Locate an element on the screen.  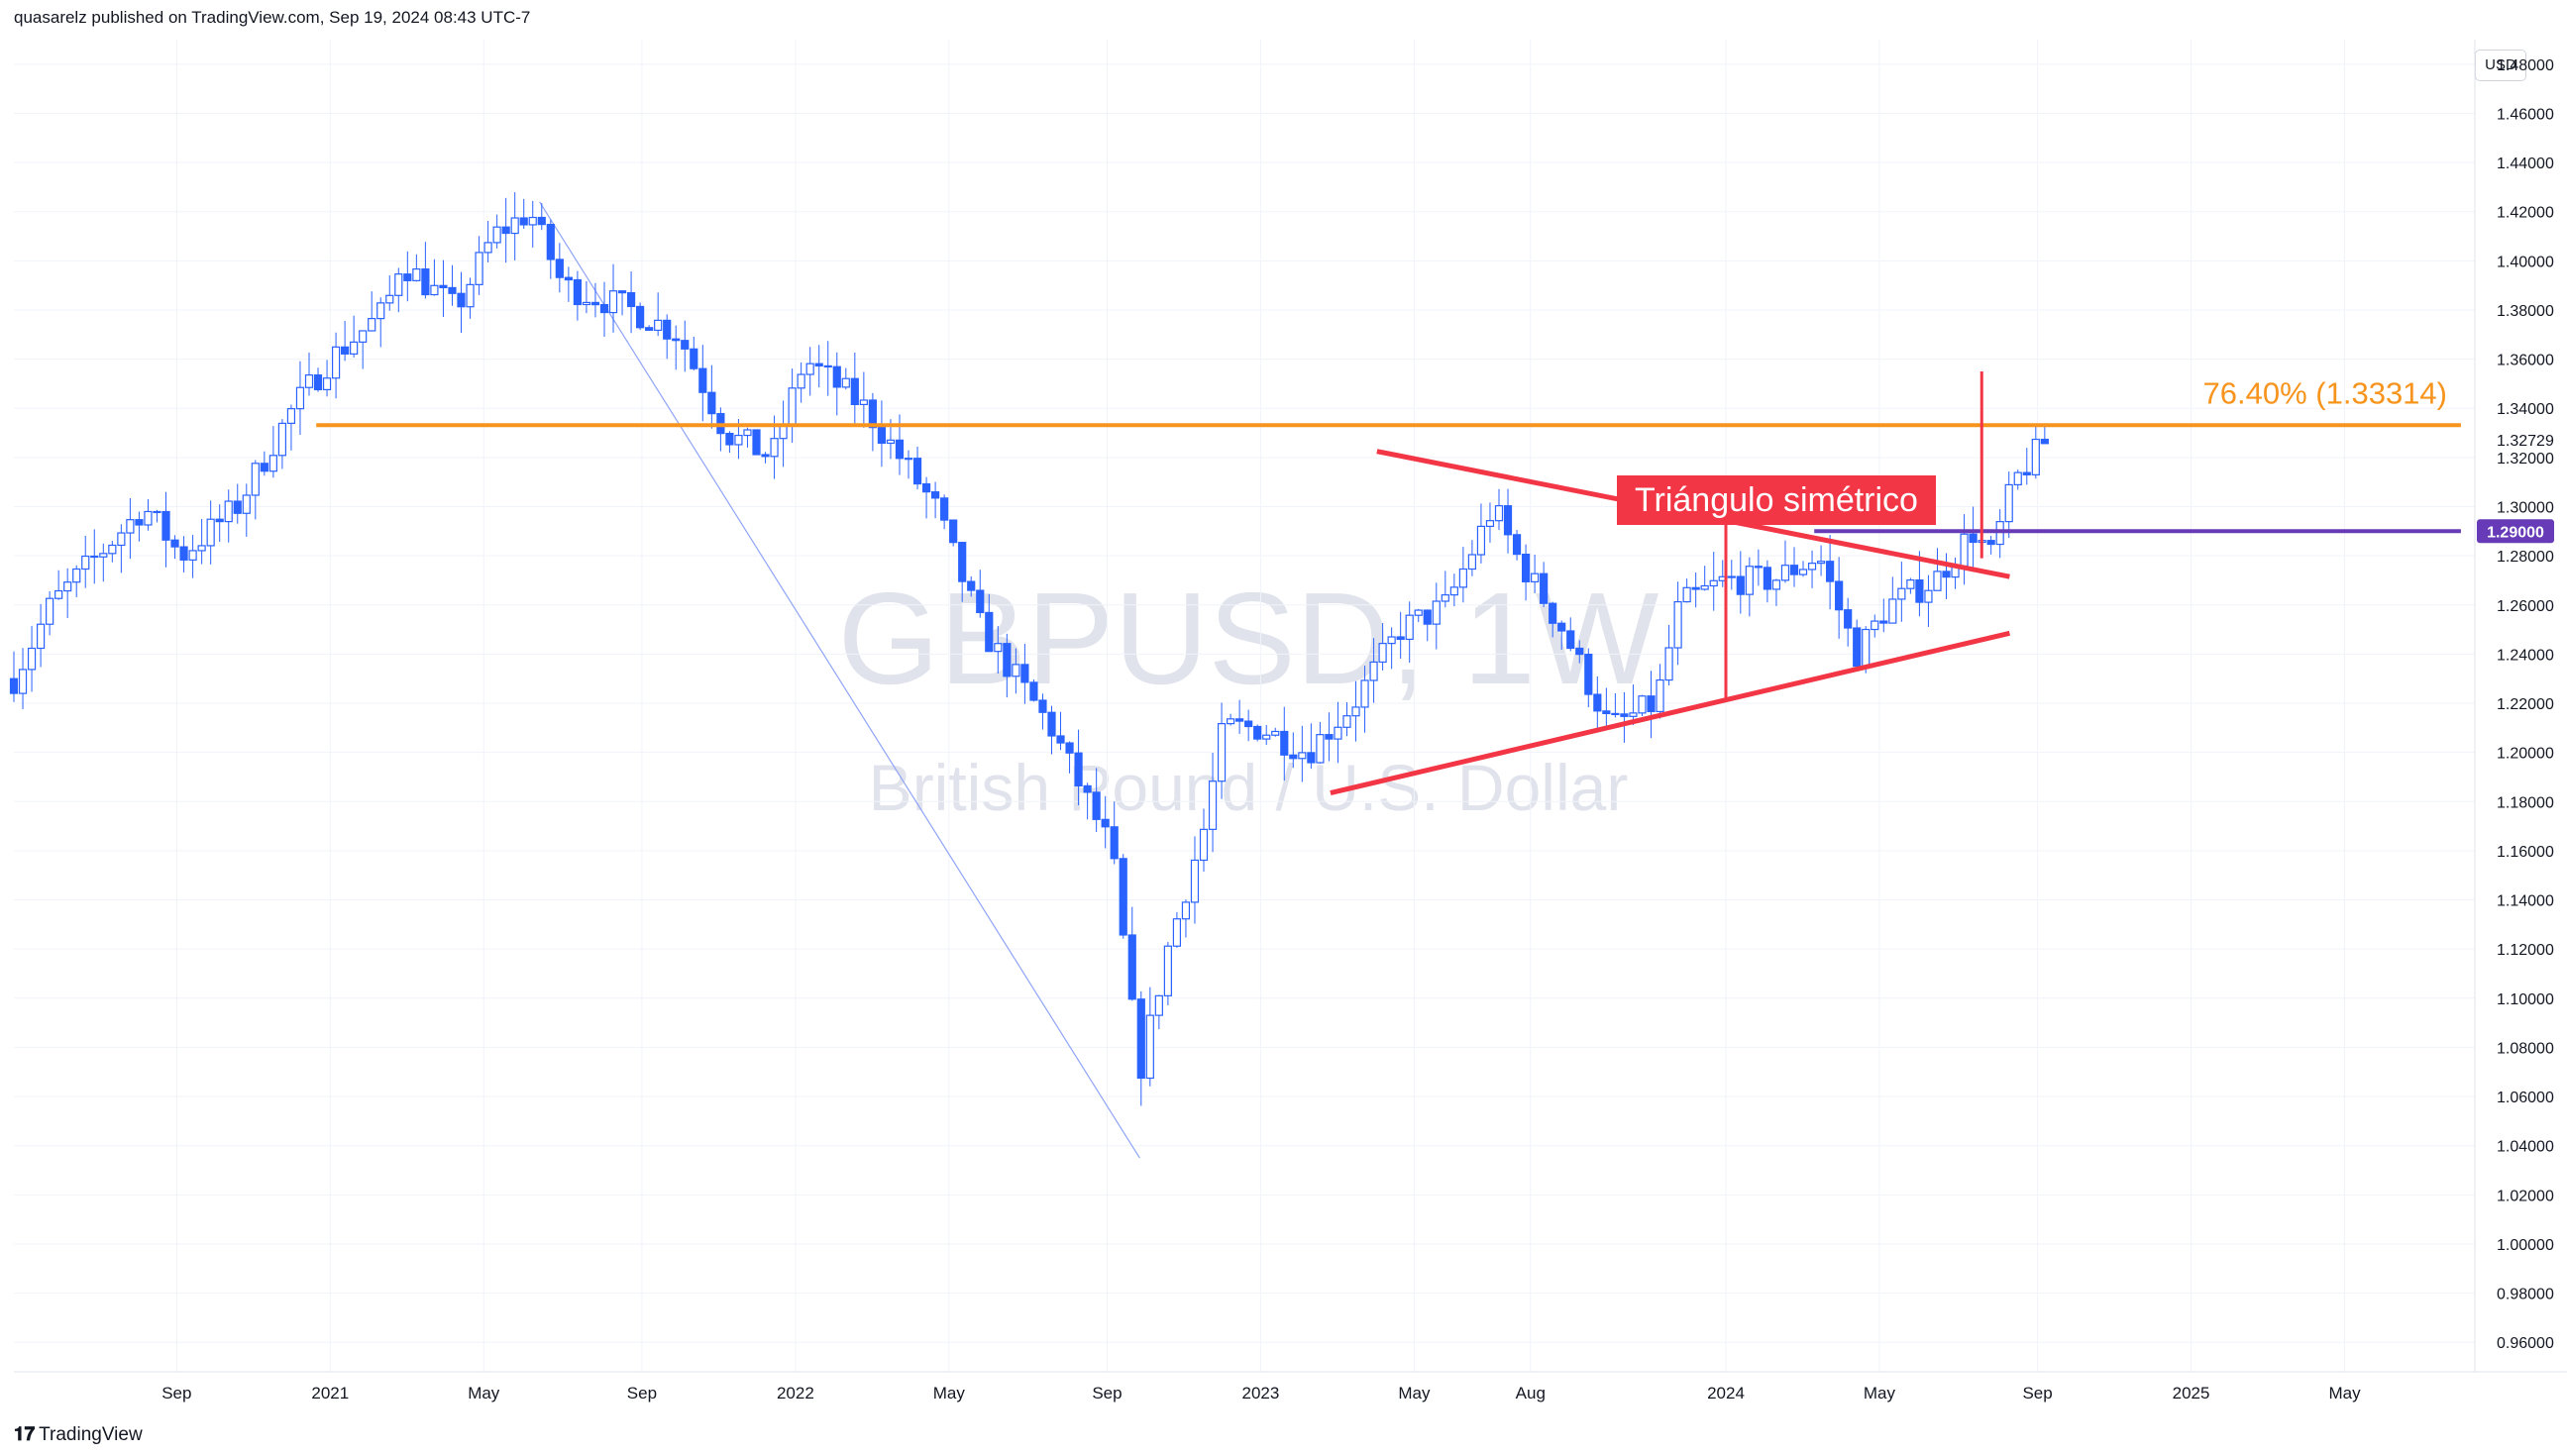
annotation-box is located at coordinates (1776, 500).